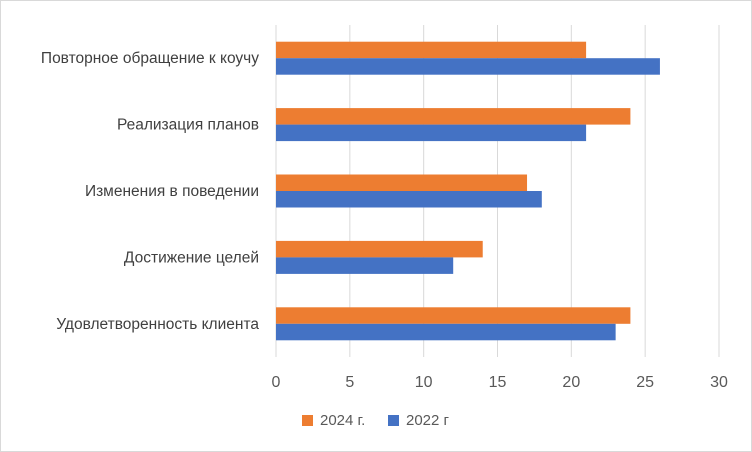 This screenshot has width=752, height=452. I want to click on x-tick-label: 0, so click(276, 382).